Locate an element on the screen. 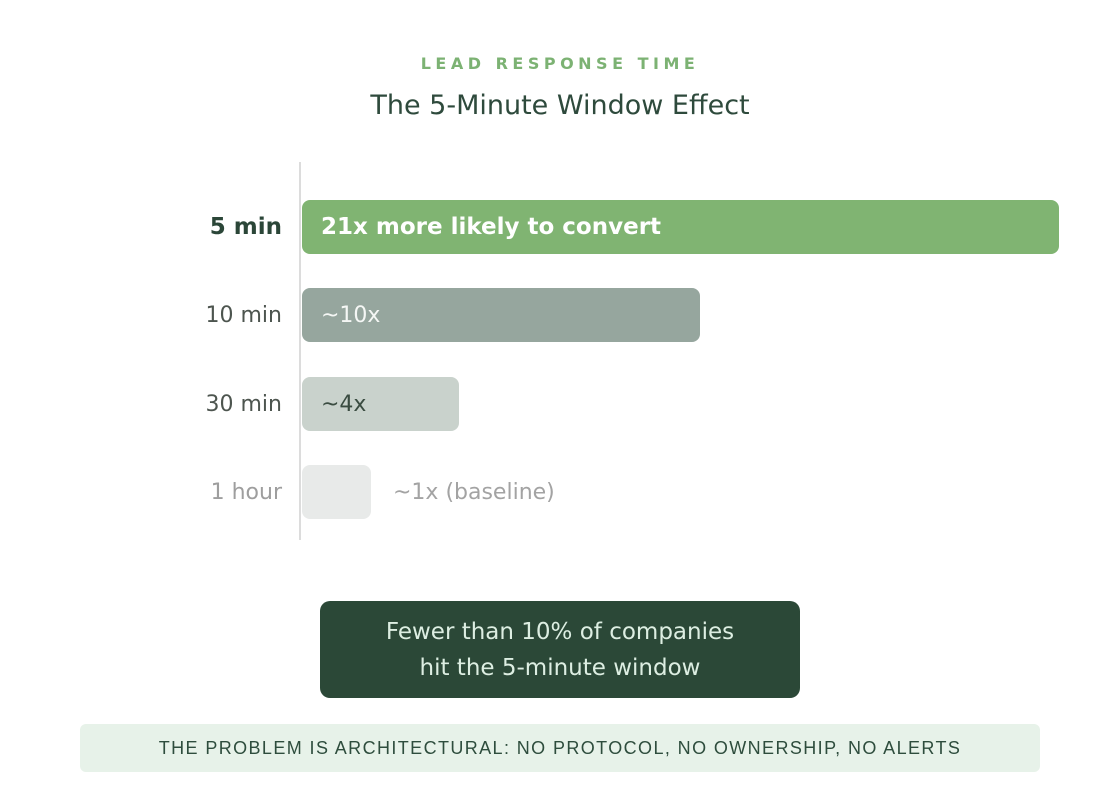  bar-value-label: ~4x is located at coordinates (344, 404).